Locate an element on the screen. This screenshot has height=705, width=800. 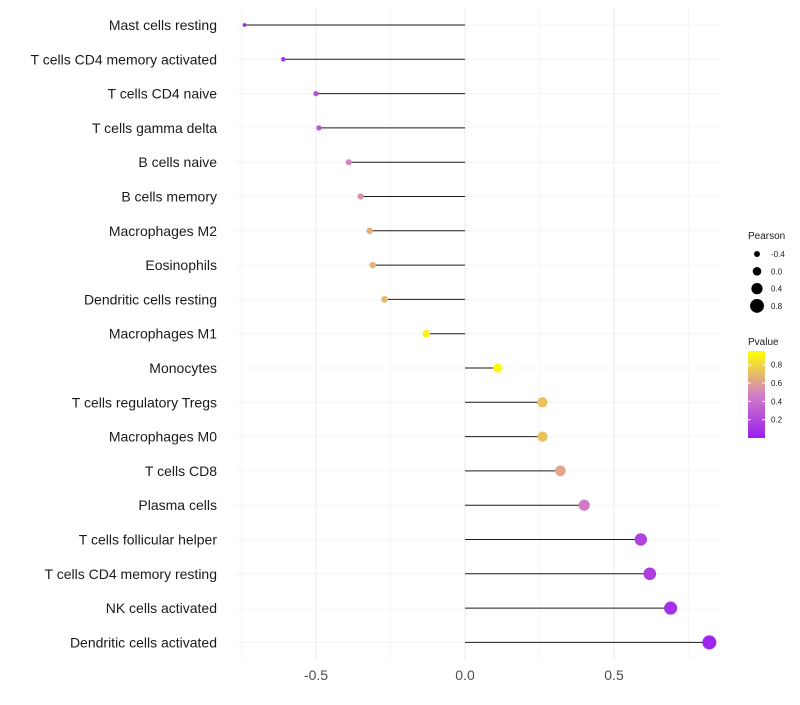
color-legend-label: 0.4 is located at coordinates (777, 401).